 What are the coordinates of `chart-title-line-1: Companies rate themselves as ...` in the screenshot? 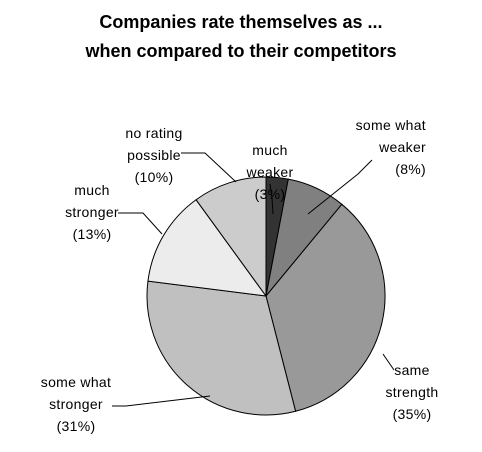 It's located at (240, 22).